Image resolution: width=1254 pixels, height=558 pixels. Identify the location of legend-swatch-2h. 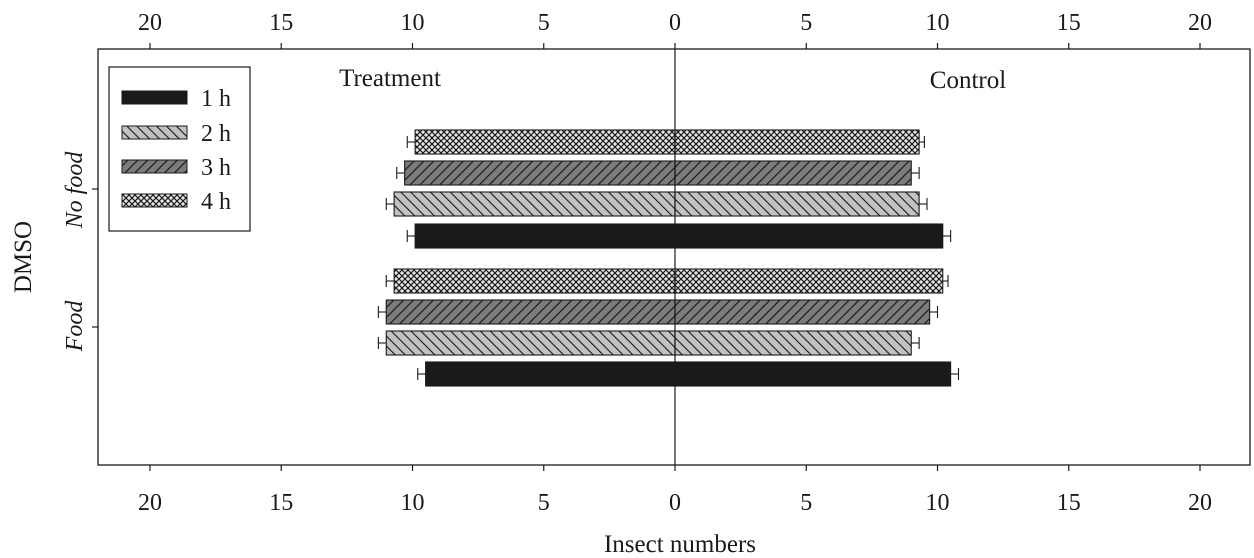
(154, 132).